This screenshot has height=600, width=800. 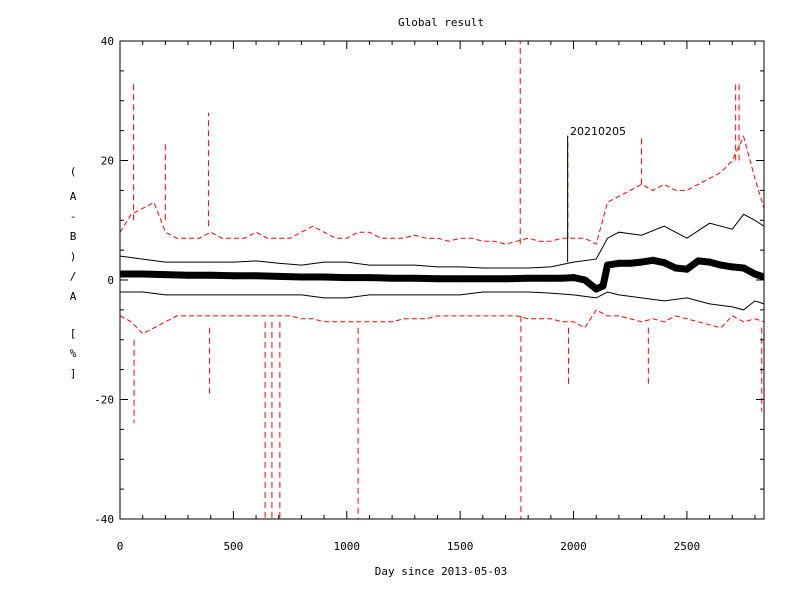 I want to click on y-axis-label-char: ], so click(x=73, y=373).